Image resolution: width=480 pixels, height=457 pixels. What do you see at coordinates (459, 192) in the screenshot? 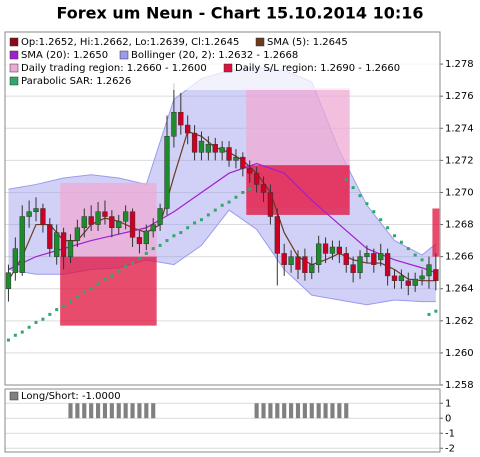
I see `y-tick-label: 1.270` at bounding box center [459, 192].